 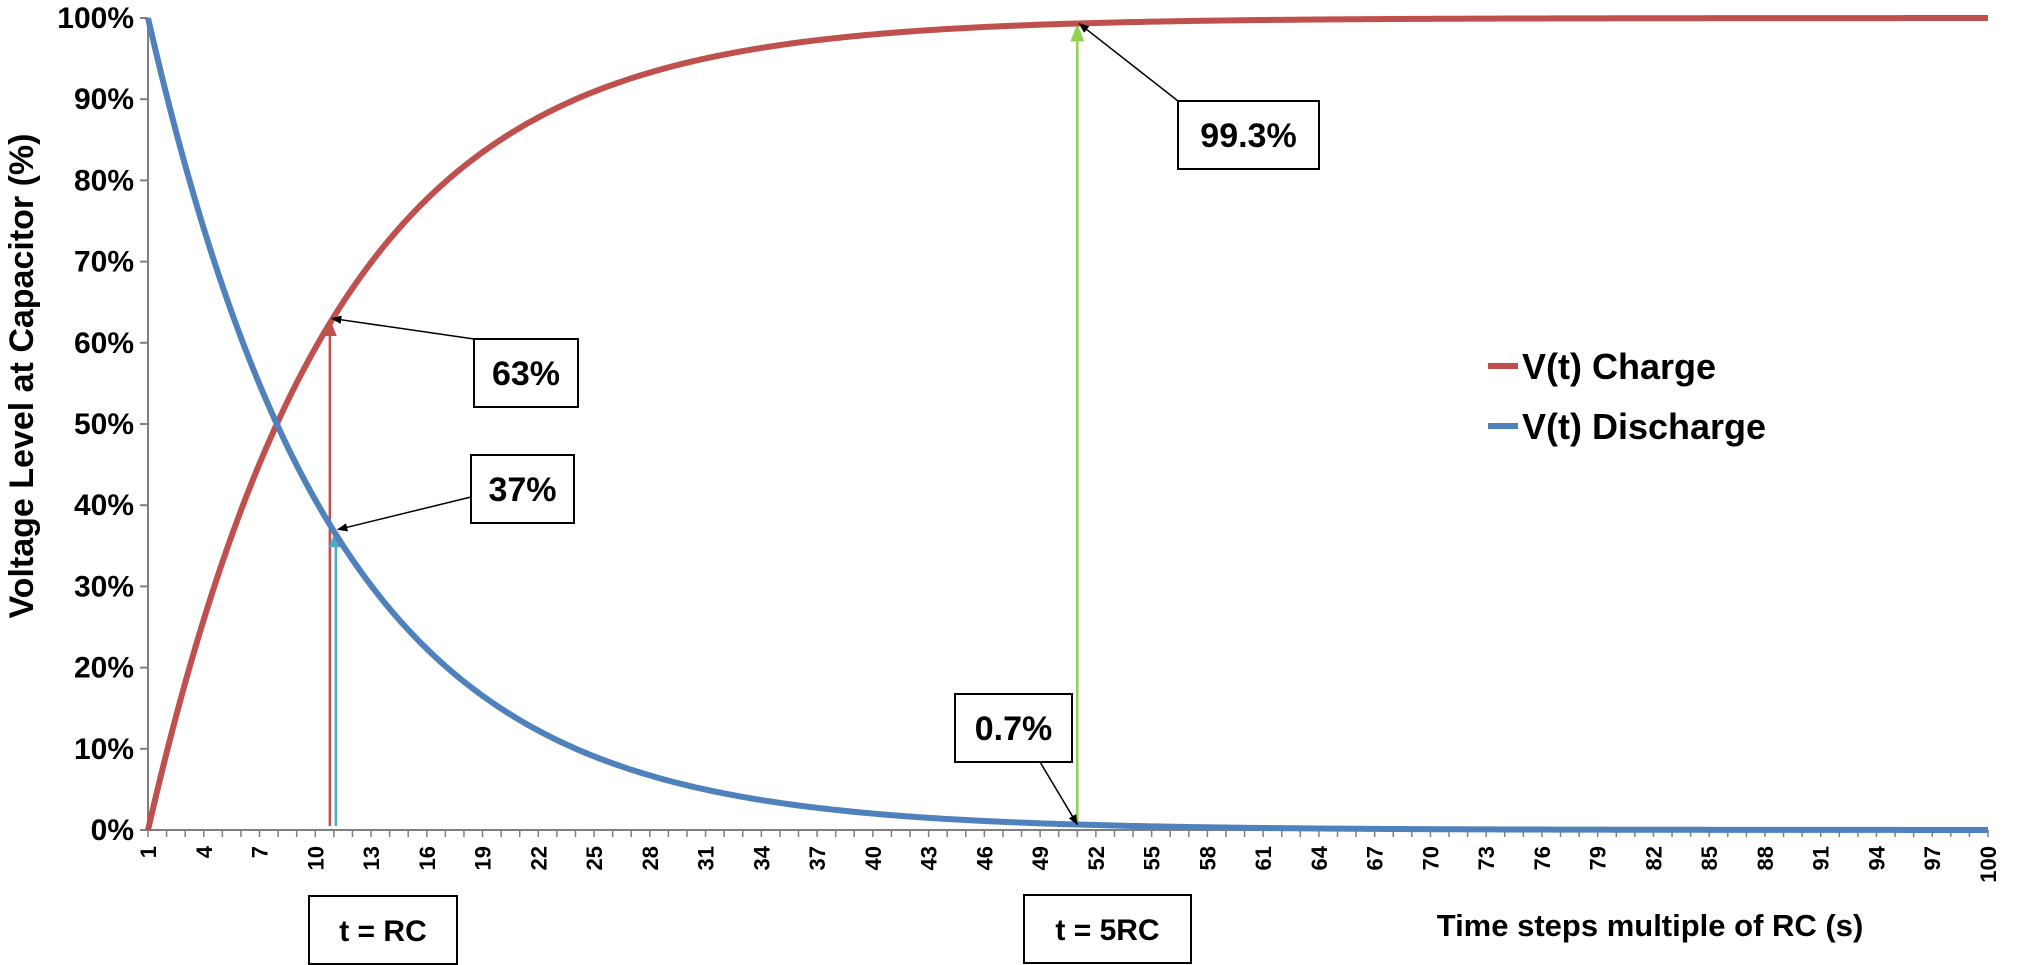 I want to click on x-tick-label: 34, so click(x=761, y=857).